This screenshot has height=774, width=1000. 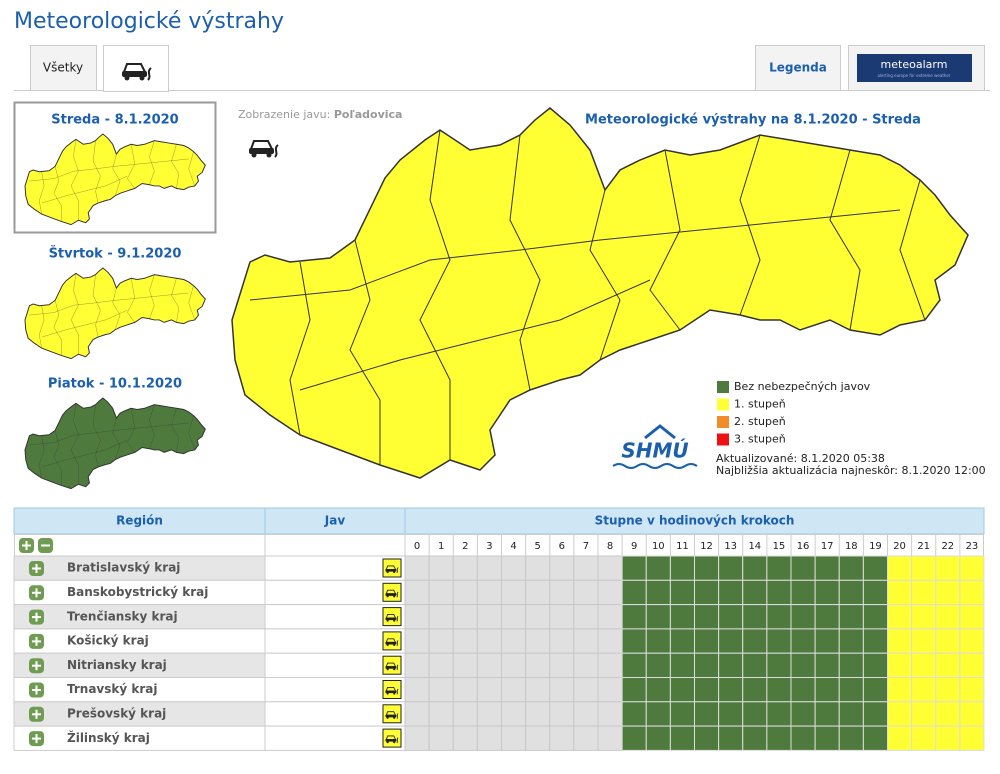 What do you see at coordinates (730, 546) in the screenshot?
I see `hour-label: 13` at bounding box center [730, 546].